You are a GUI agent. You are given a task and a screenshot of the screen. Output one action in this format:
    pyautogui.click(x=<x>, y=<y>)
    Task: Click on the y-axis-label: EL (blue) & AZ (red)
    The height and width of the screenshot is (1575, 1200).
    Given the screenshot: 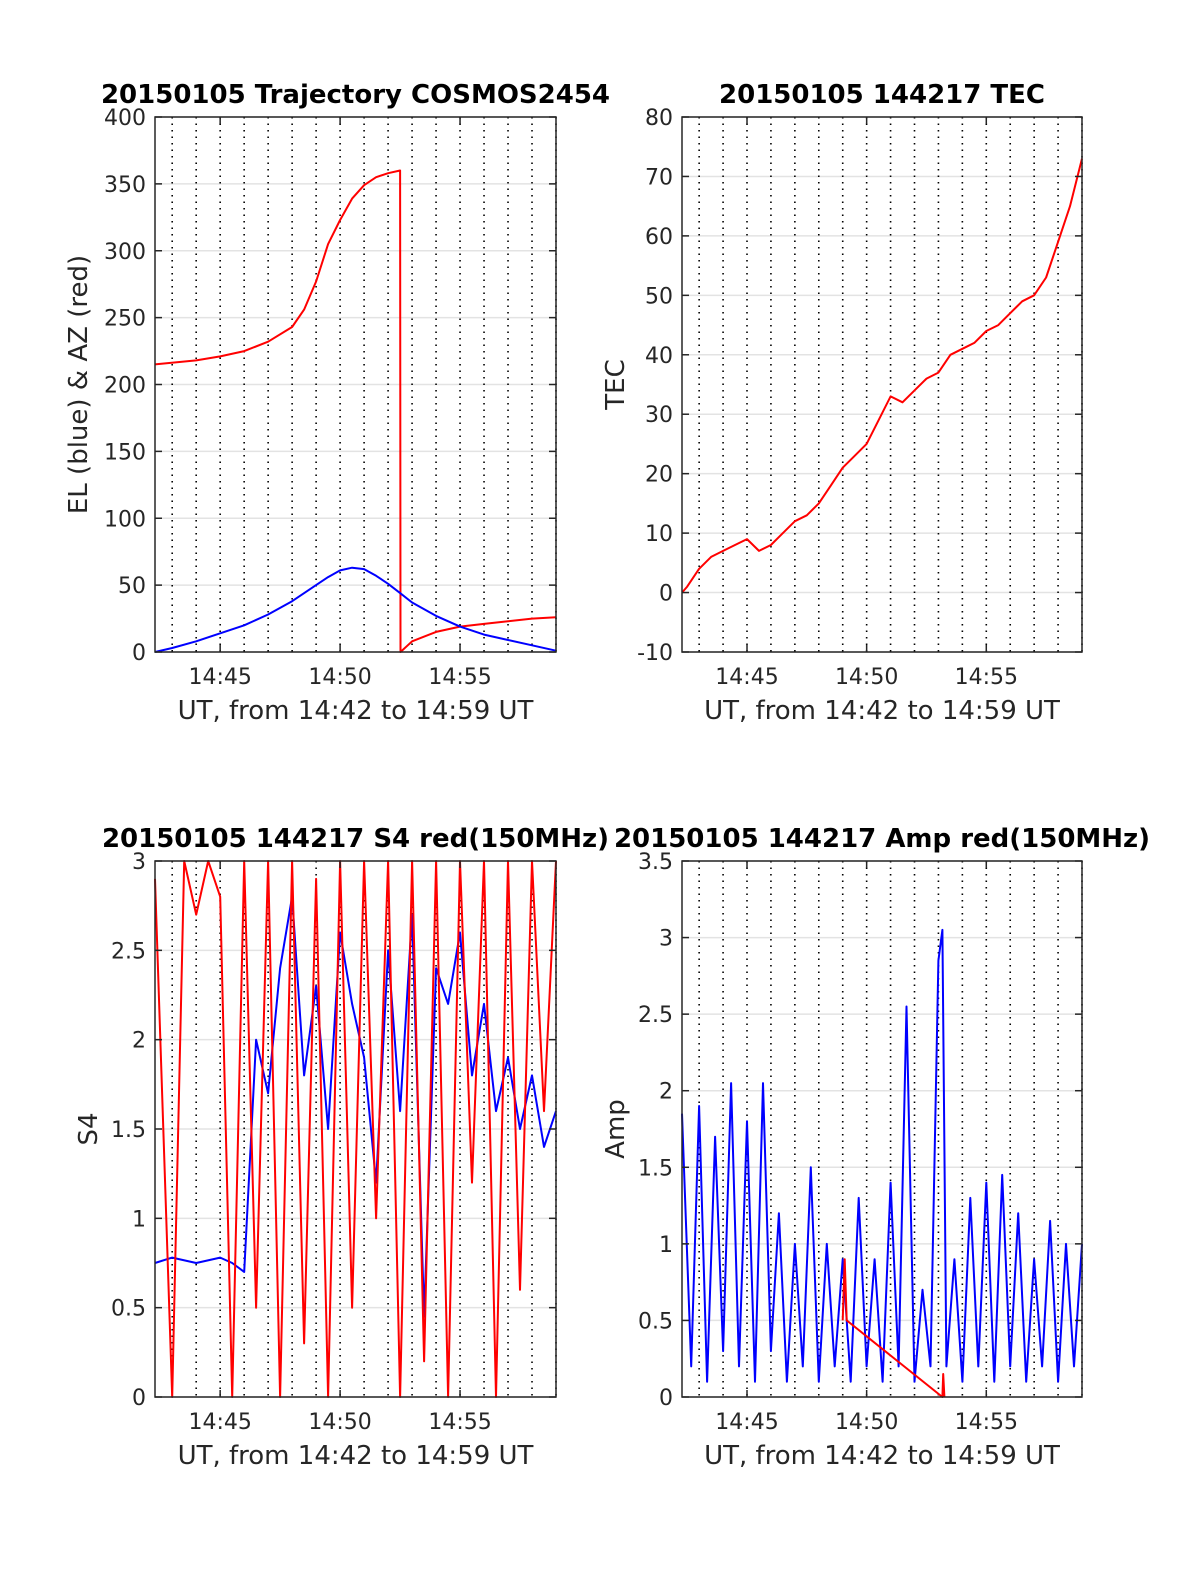 What is the action you would take?
    pyautogui.click(x=79, y=384)
    